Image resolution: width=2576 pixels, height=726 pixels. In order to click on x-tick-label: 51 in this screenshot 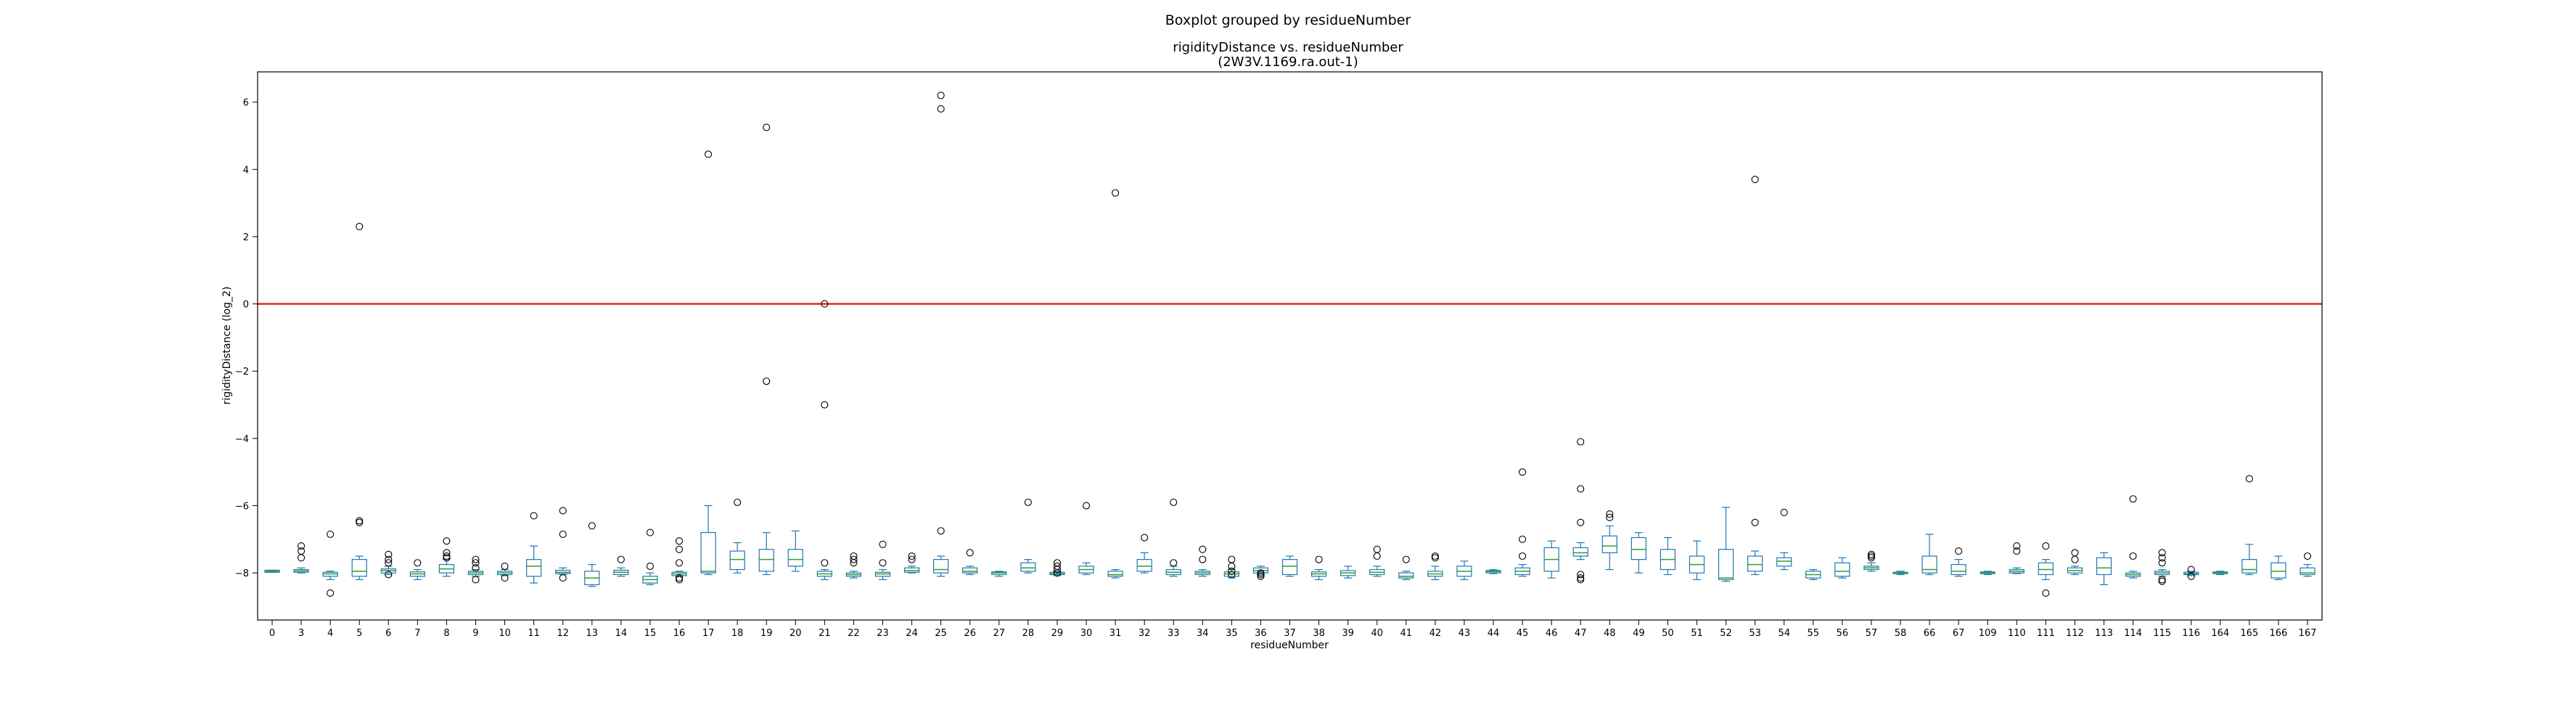, I will do `click(1697, 633)`.